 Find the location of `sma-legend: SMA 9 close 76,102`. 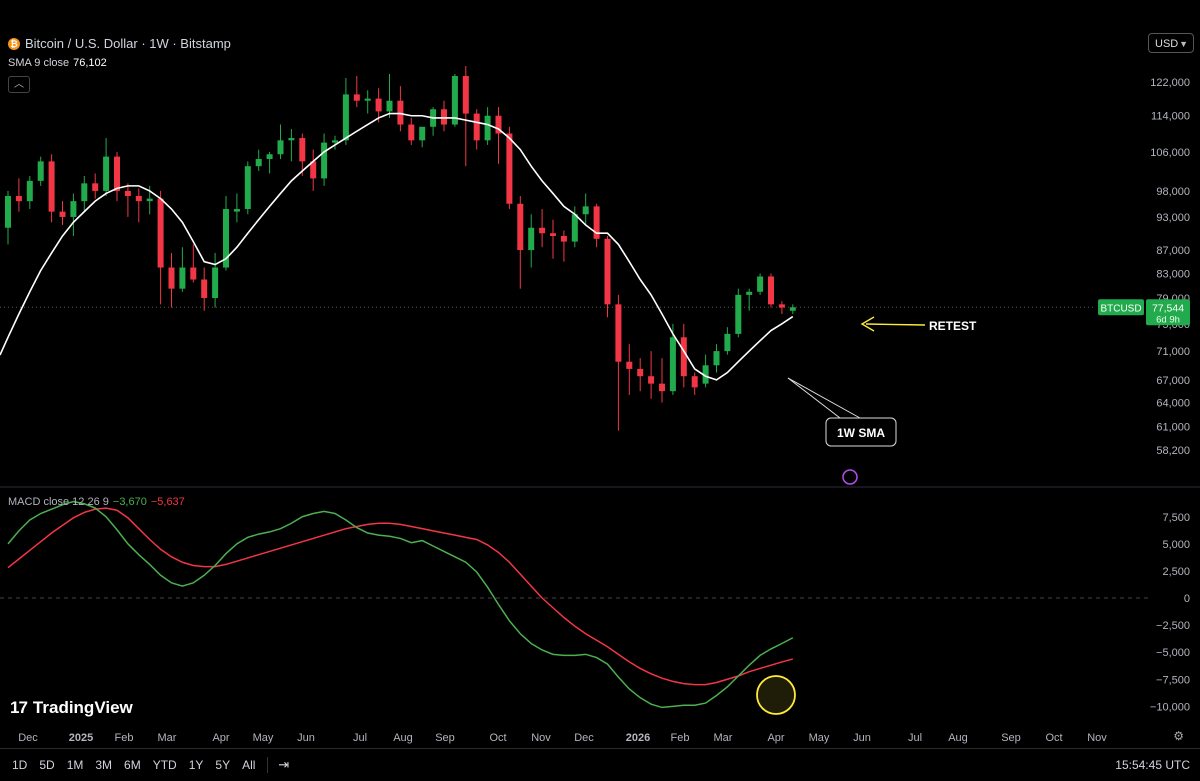

sma-legend: SMA 9 close 76,102 is located at coordinates (57, 63).